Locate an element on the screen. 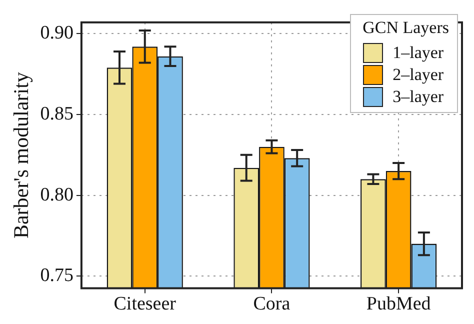 This screenshot has height=324, width=474. legend-label: 1–layer is located at coordinates (418, 53).